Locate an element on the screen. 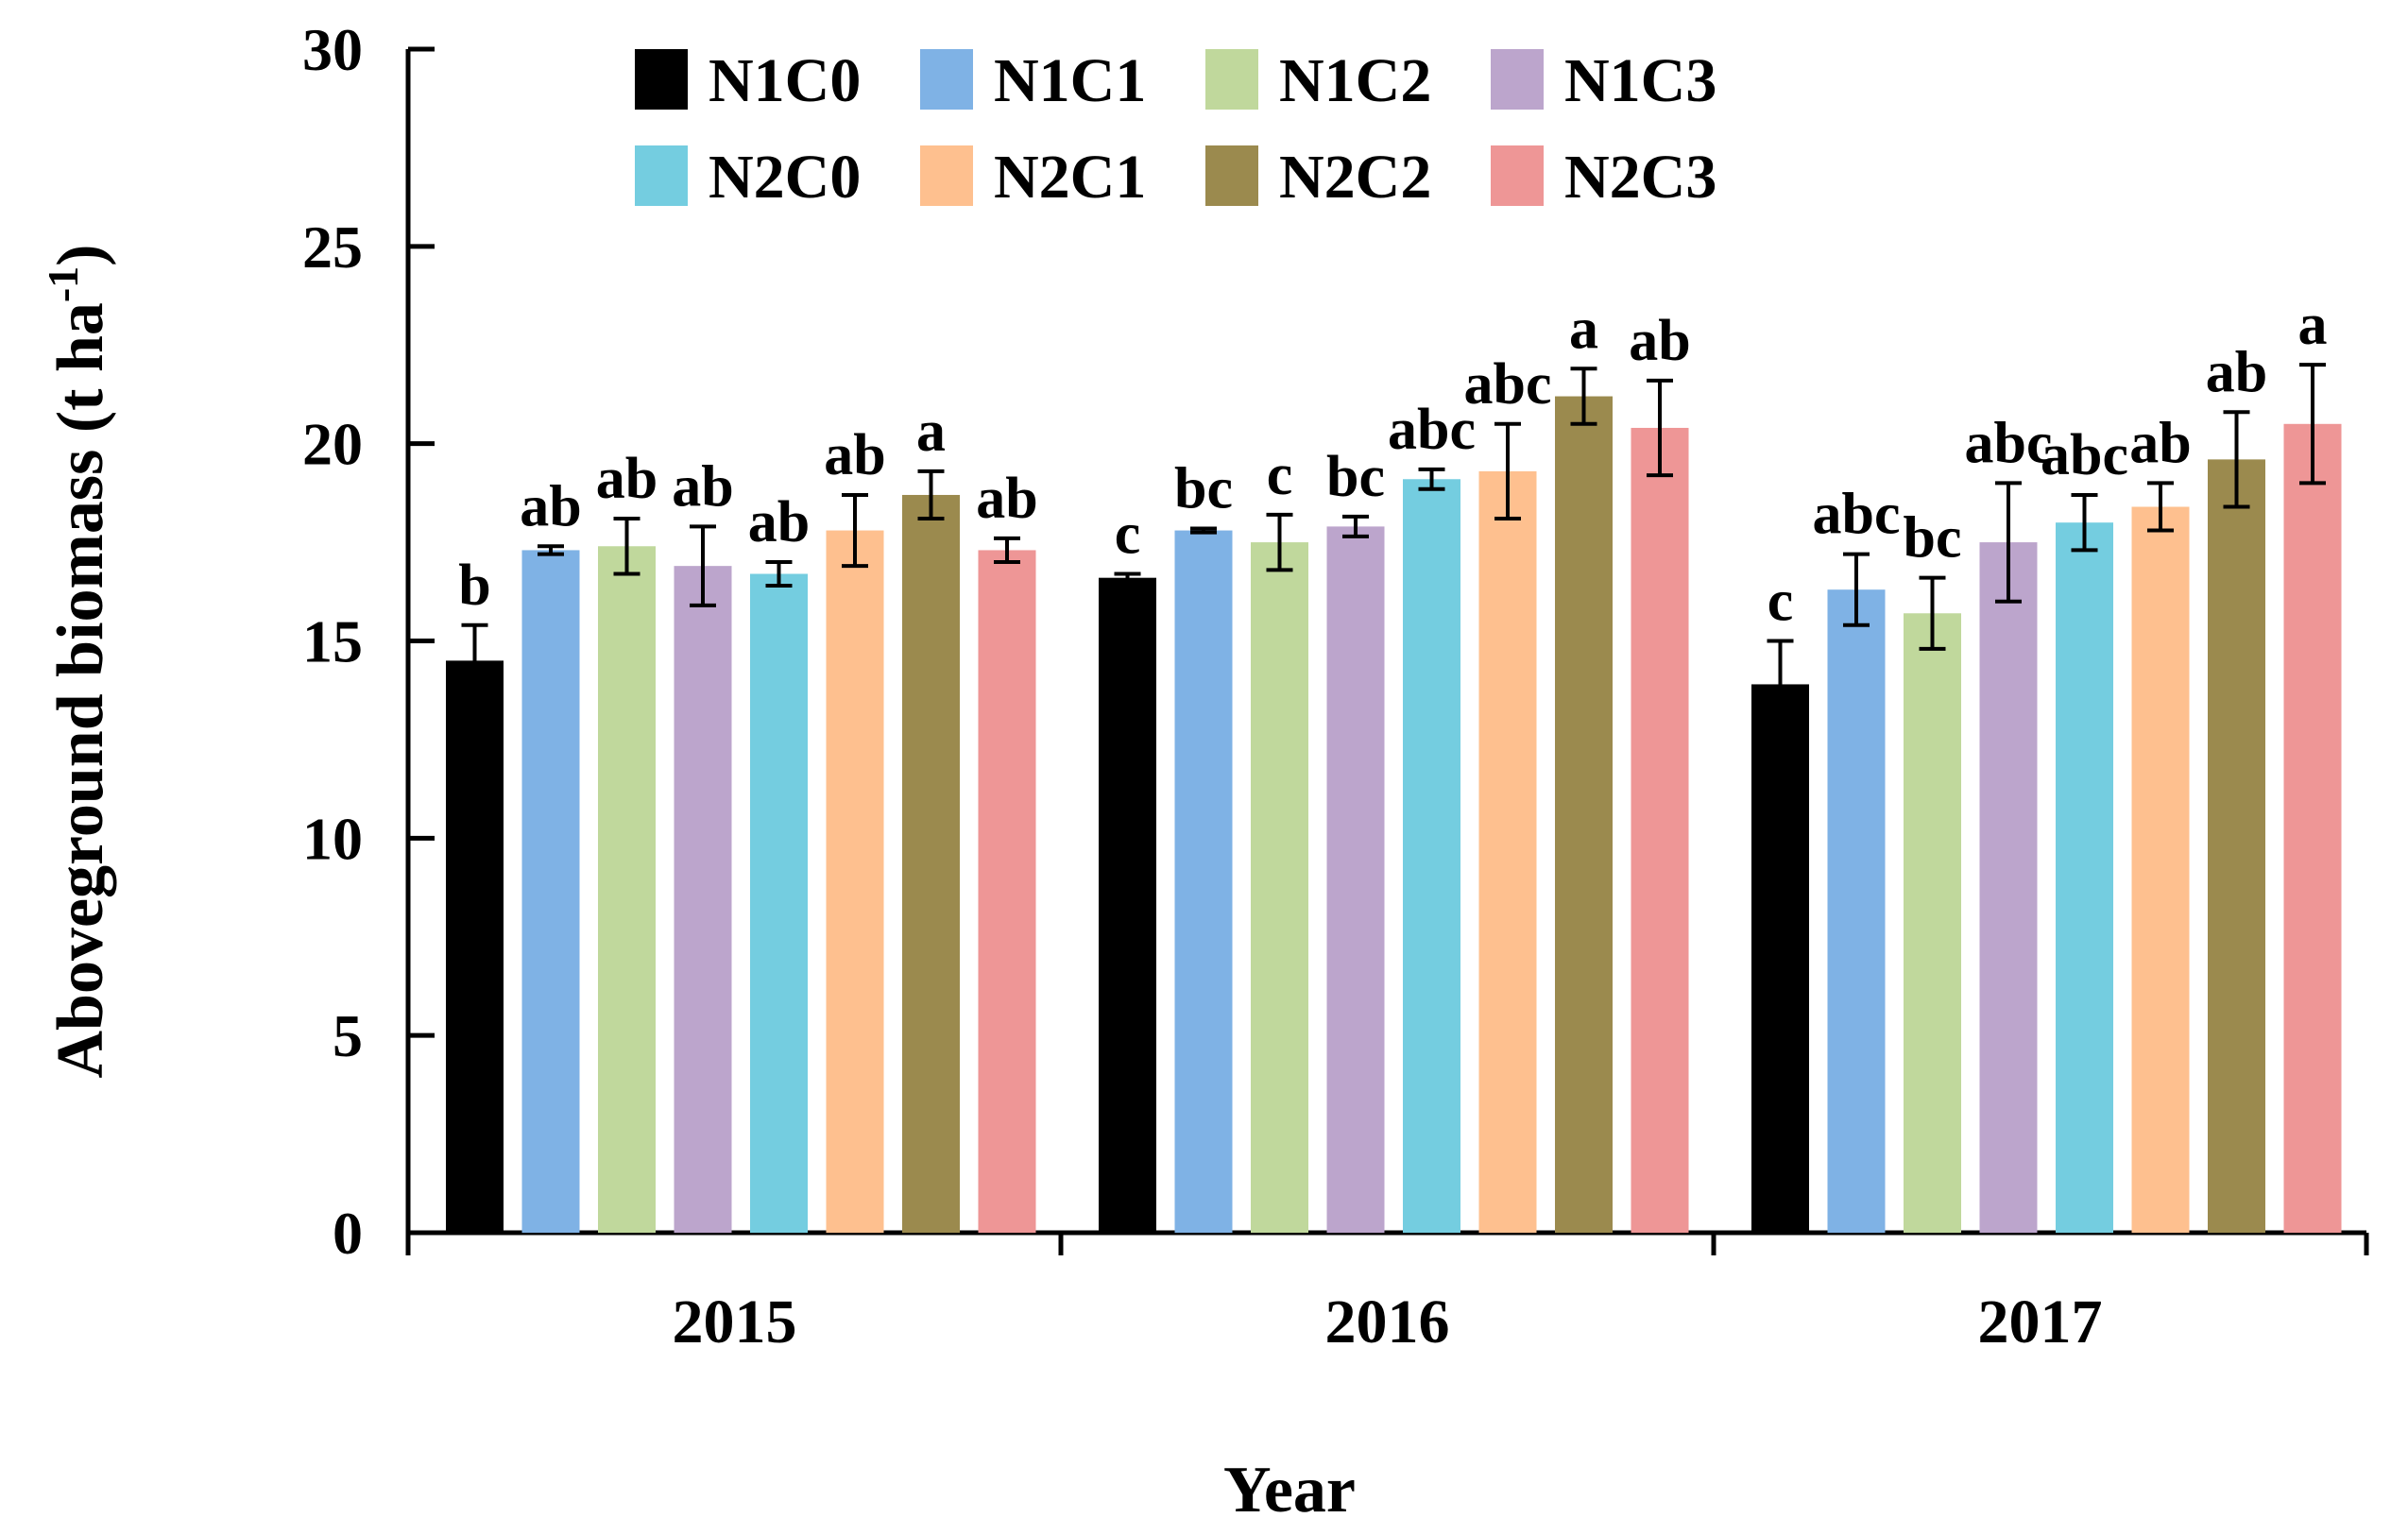 The width and height of the screenshot is (2408, 1535). legend-label-N2C1: N2C1 is located at coordinates (1070, 177).